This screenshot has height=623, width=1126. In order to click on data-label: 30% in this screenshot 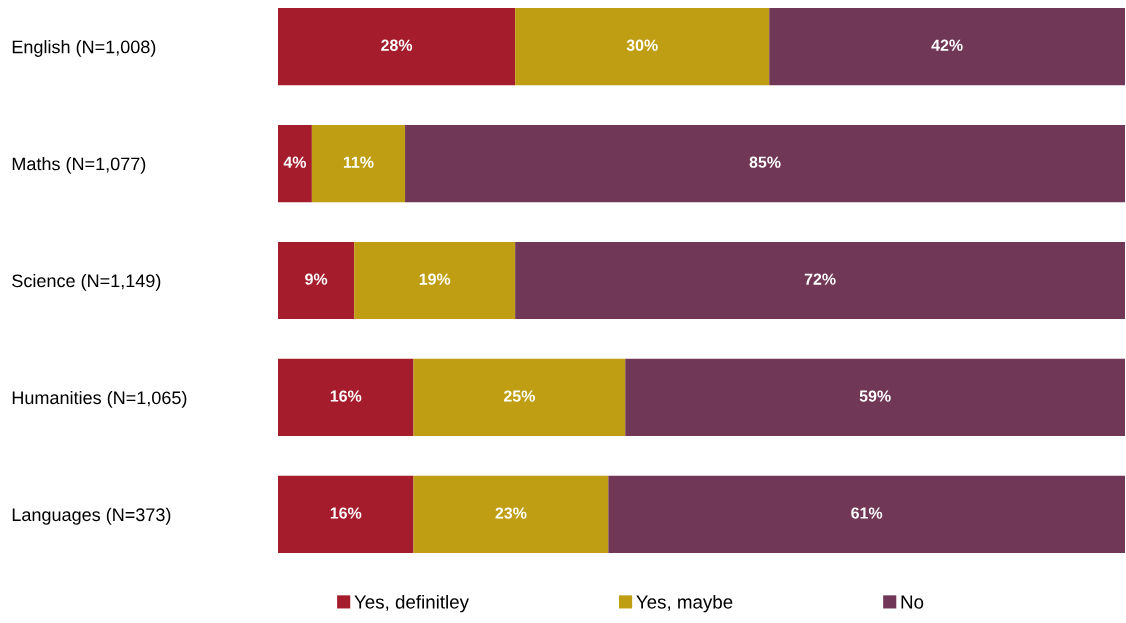, I will do `click(642, 45)`.